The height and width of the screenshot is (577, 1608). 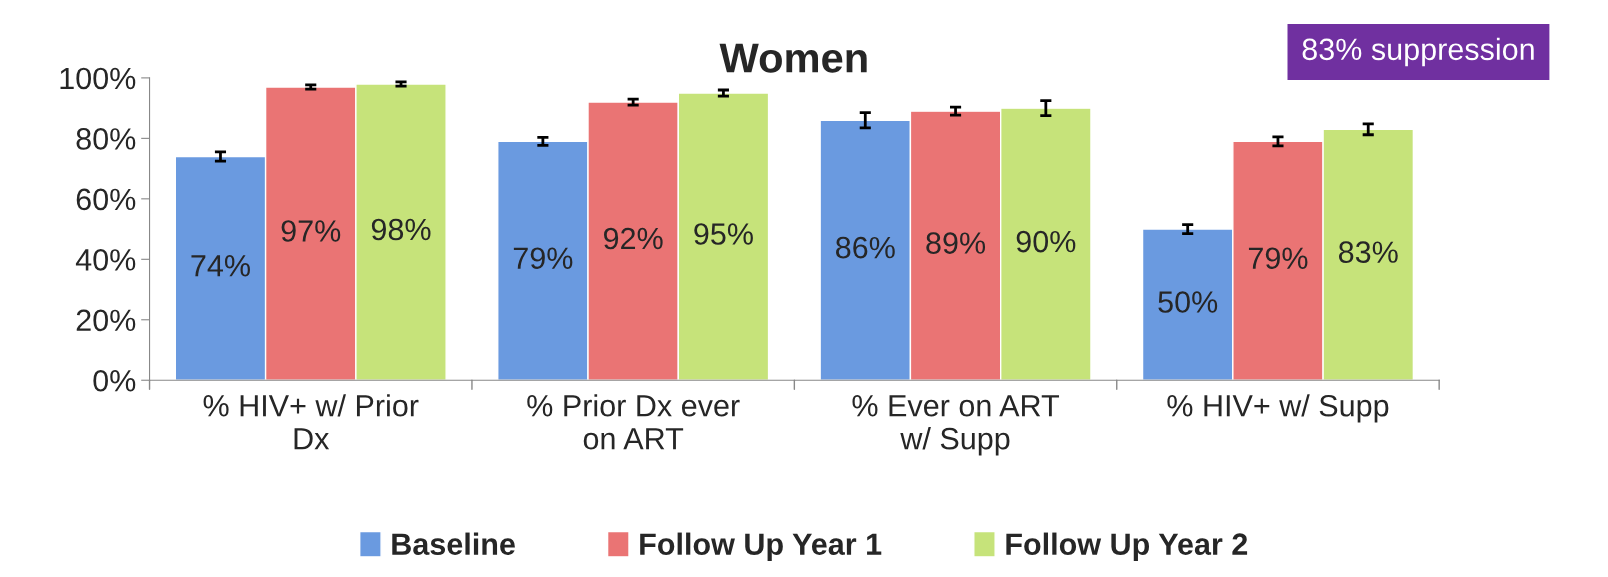 I want to click on data-label: 97%, so click(x=311, y=231).